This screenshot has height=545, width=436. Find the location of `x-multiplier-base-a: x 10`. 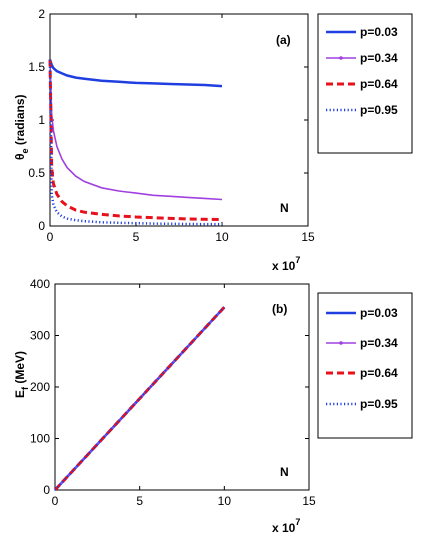

x-multiplier-base-a: x 10 is located at coordinates (284, 266).